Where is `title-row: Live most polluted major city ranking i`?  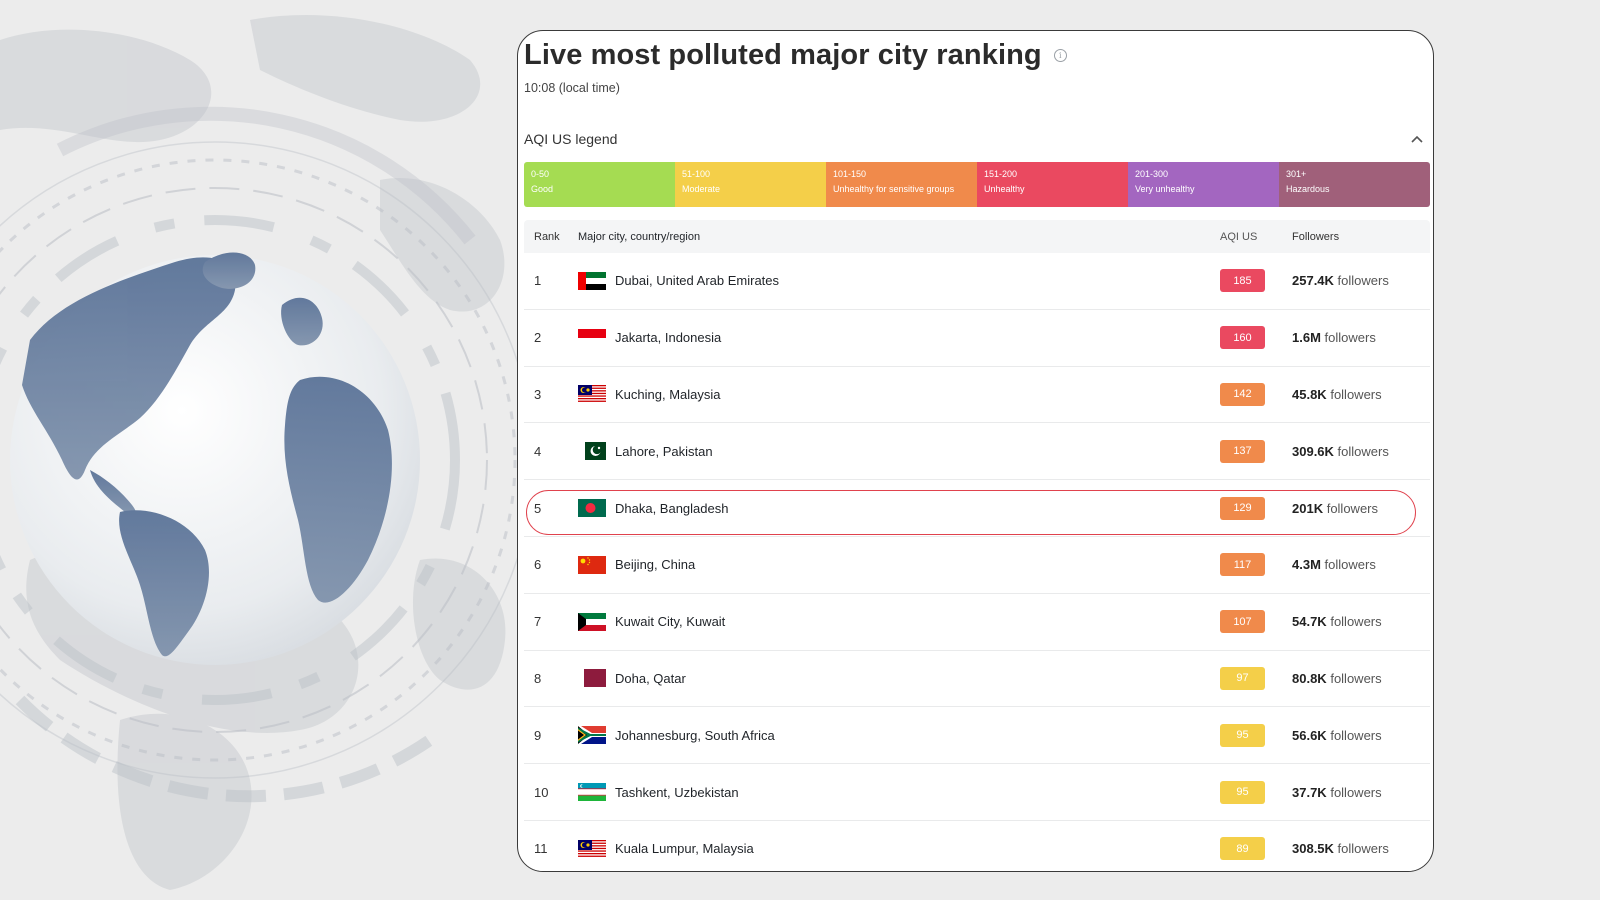 title-row: Live most polluted major city ranking i is located at coordinates (795, 55).